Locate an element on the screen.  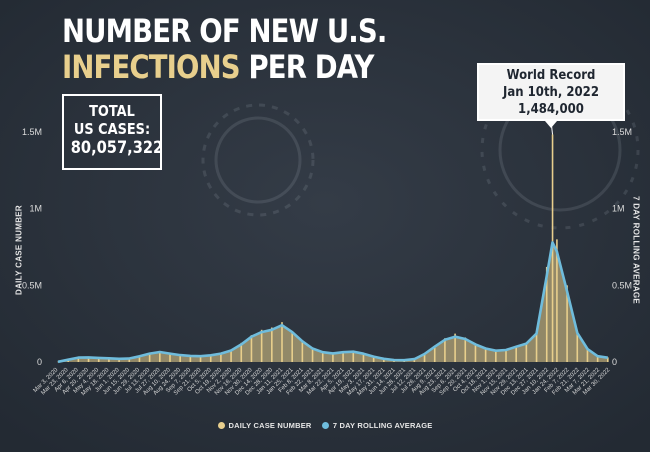
legend-item-average: 7 DAY ROLLING AVERAGE is located at coordinates (377, 425).